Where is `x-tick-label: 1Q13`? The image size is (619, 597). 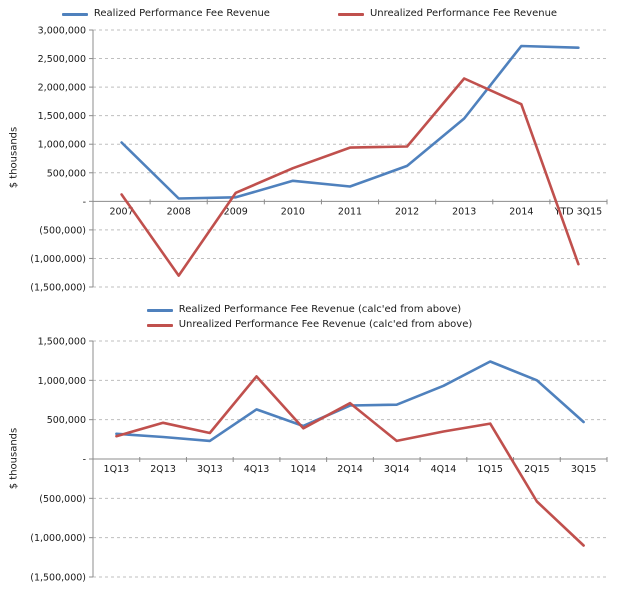 x-tick-label: 1Q13 is located at coordinates (117, 469).